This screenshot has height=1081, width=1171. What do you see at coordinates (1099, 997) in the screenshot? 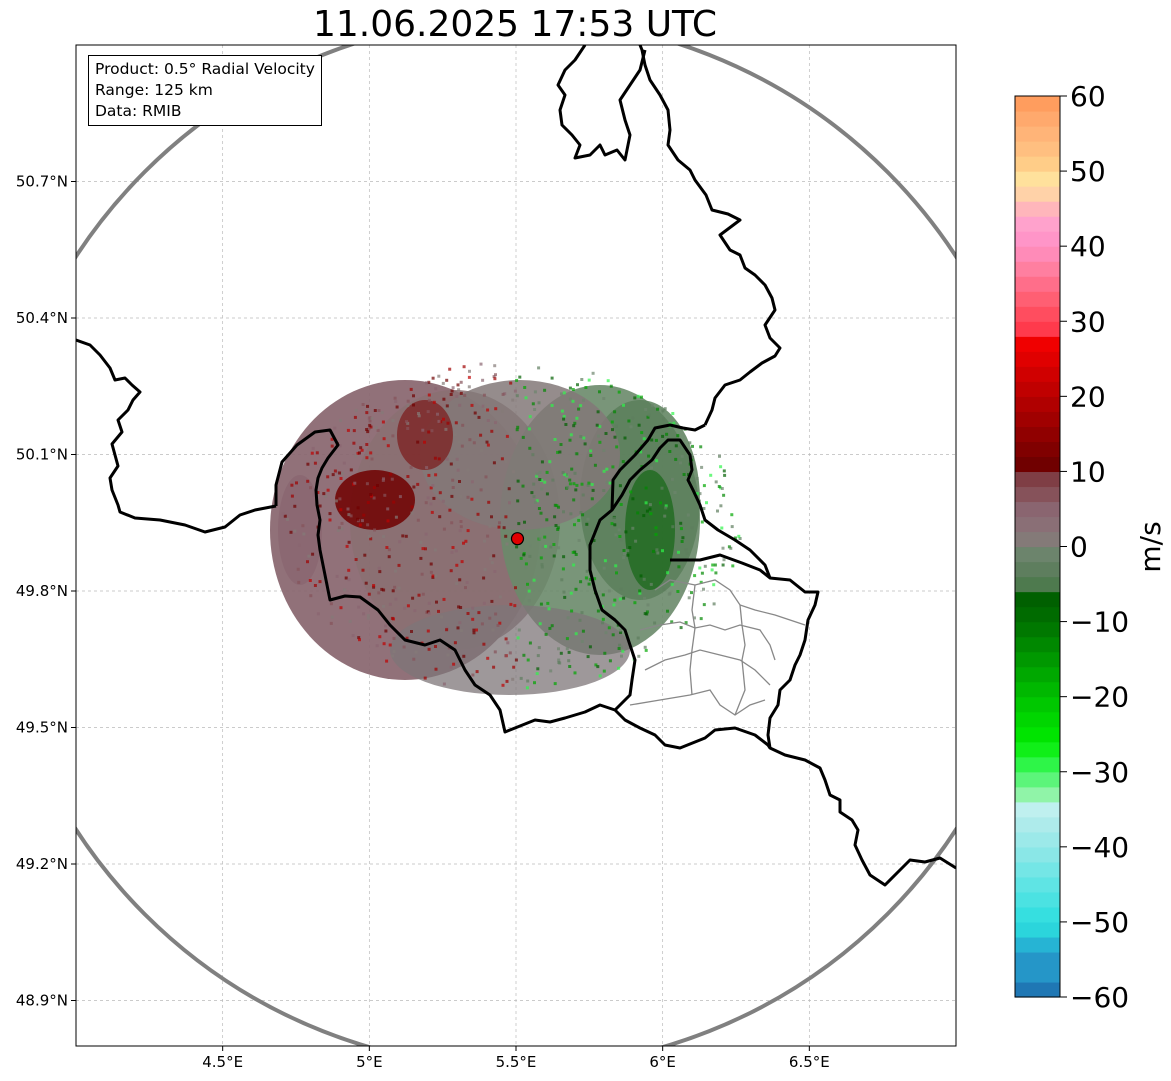
I see `colorbar-tick-label: −60` at bounding box center [1099, 997].